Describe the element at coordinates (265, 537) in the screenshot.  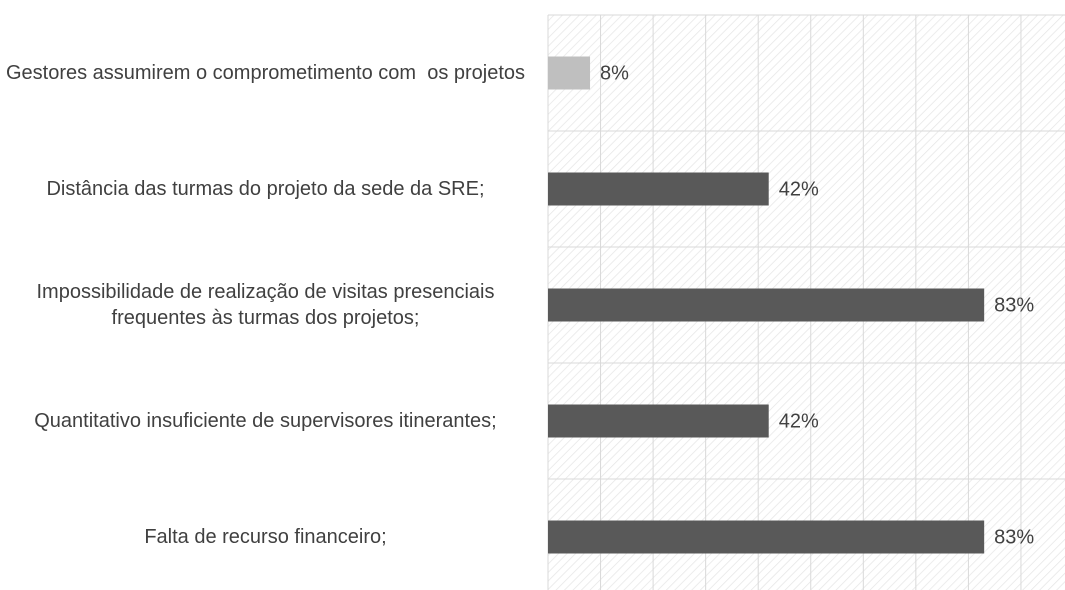
I see `category-label: Falta de recurso financeiro;` at that location.